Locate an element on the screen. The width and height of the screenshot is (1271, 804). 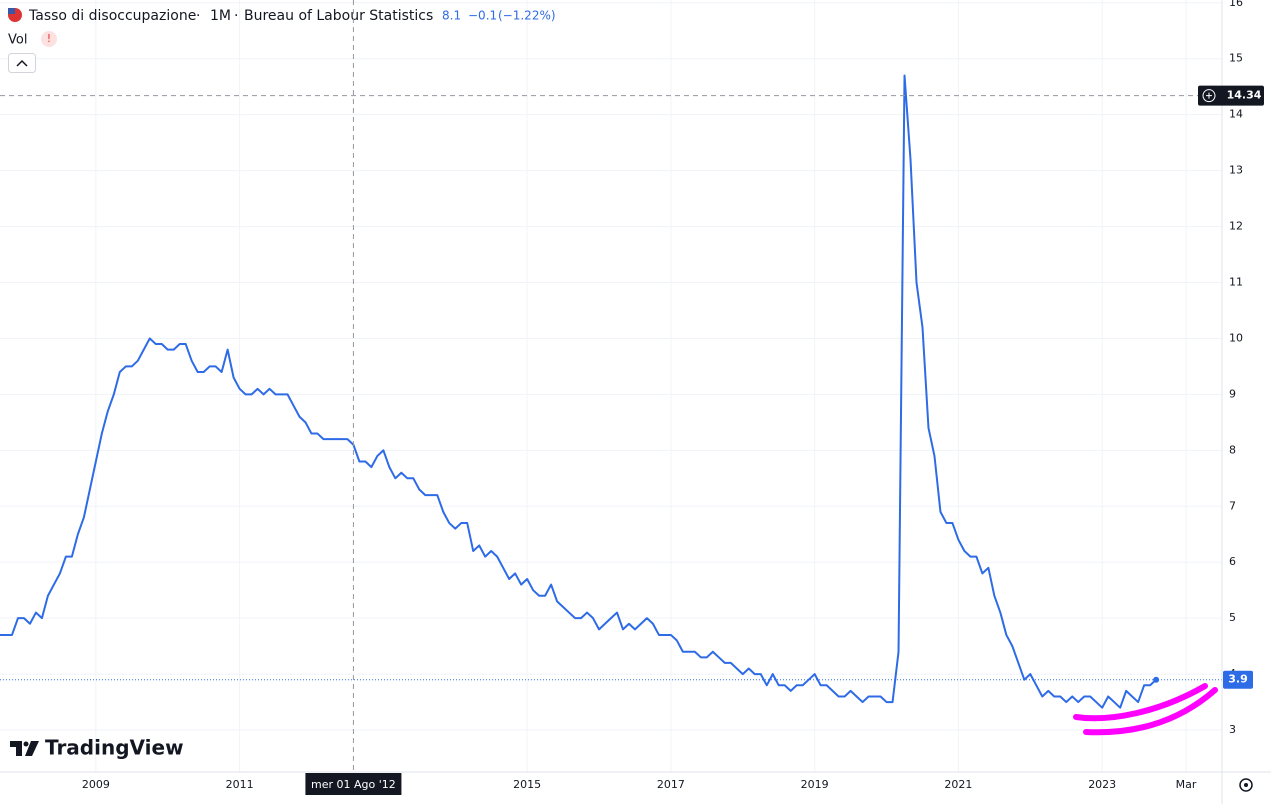
y-tick-label: 9 is located at coordinates (1232, 393).